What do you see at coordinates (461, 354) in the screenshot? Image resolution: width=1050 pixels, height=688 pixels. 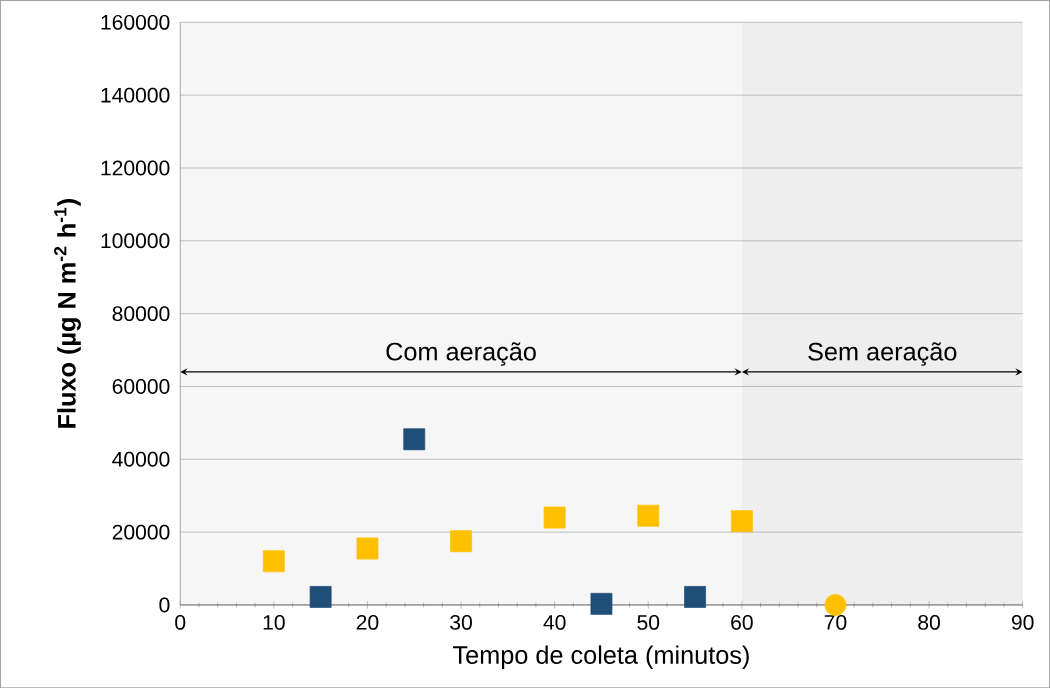 I see `band-label: Com aeração` at bounding box center [461, 354].